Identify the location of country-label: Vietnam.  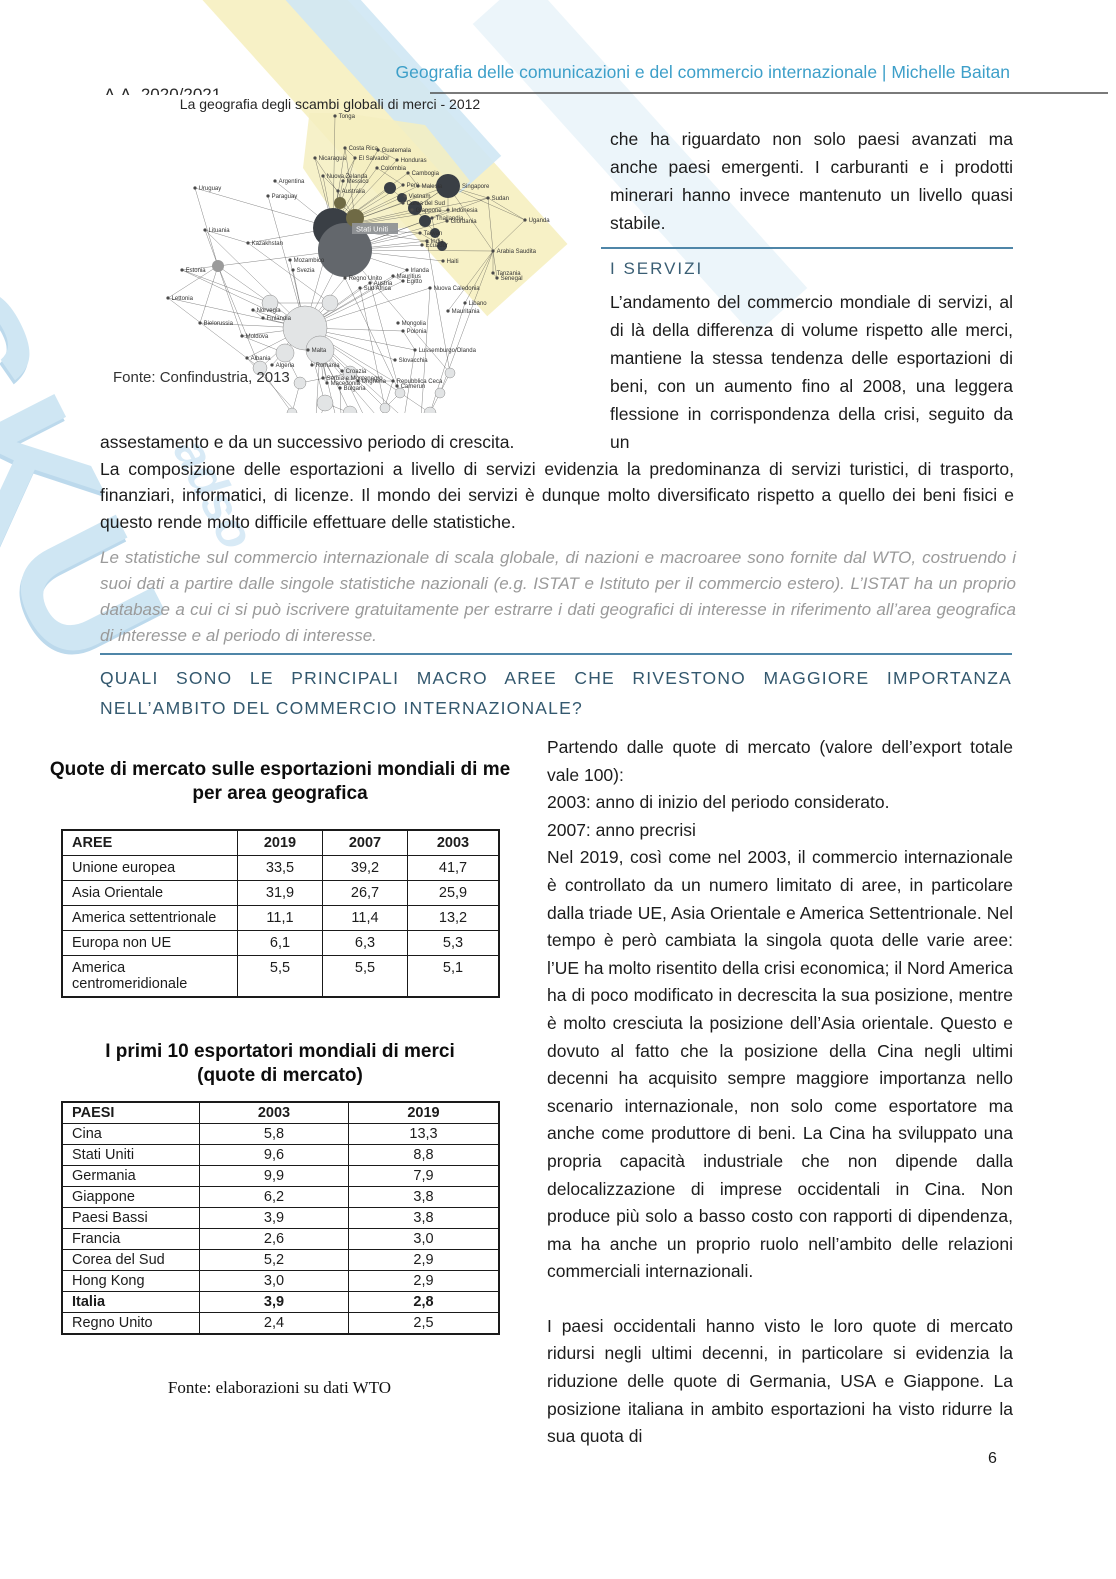
(420, 197).